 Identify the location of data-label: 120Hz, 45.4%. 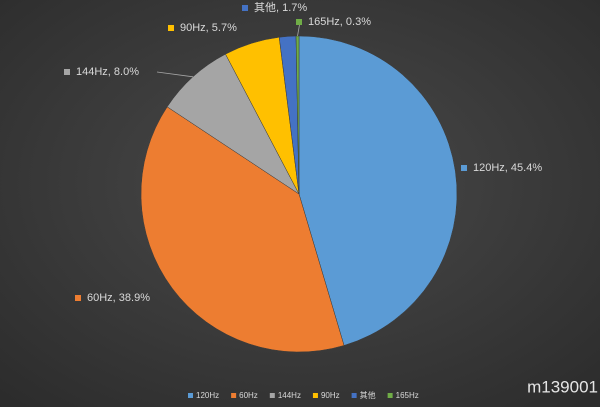
(507, 168).